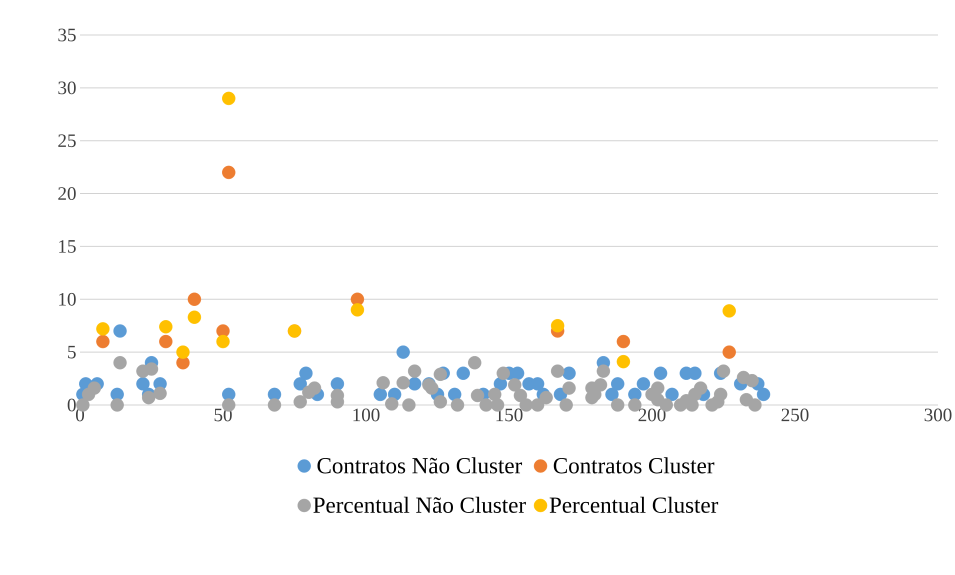 The image size is (955, 575). Describe the element at coordinates (67, 87) in the screenshot. I see `y-tick-label: 30` at that location.